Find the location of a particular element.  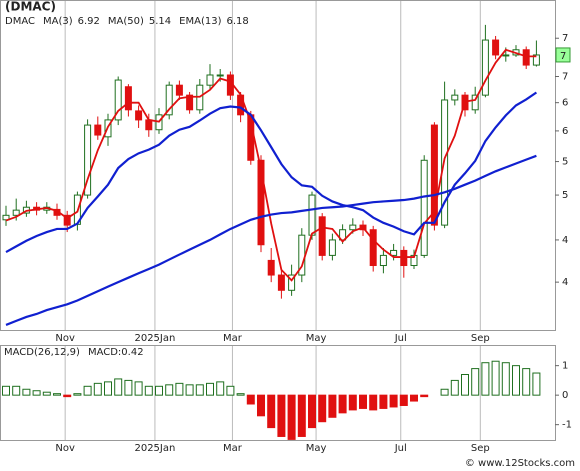

legend-value: 6.18 is located at coordinates (237, 21).